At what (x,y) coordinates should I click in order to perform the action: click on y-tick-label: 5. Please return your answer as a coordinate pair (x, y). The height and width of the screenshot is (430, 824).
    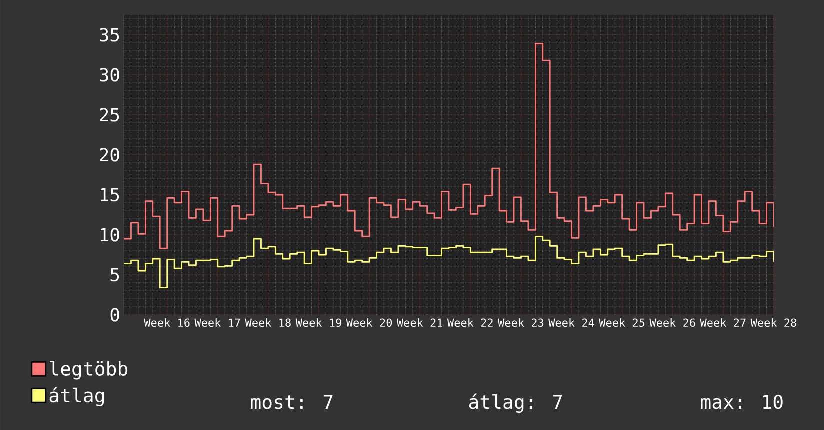
    Looking at the image, I should click on (115, 275).